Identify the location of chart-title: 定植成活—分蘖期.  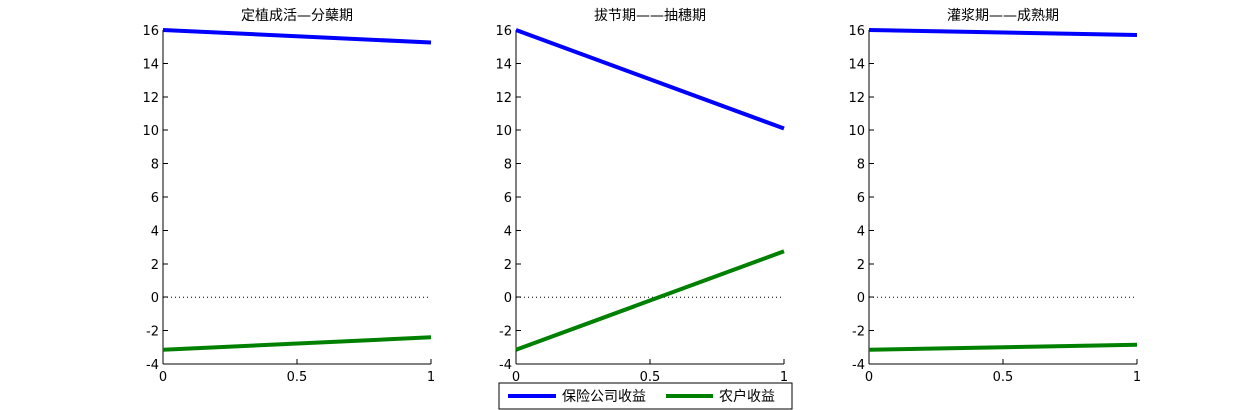
(297, 16).